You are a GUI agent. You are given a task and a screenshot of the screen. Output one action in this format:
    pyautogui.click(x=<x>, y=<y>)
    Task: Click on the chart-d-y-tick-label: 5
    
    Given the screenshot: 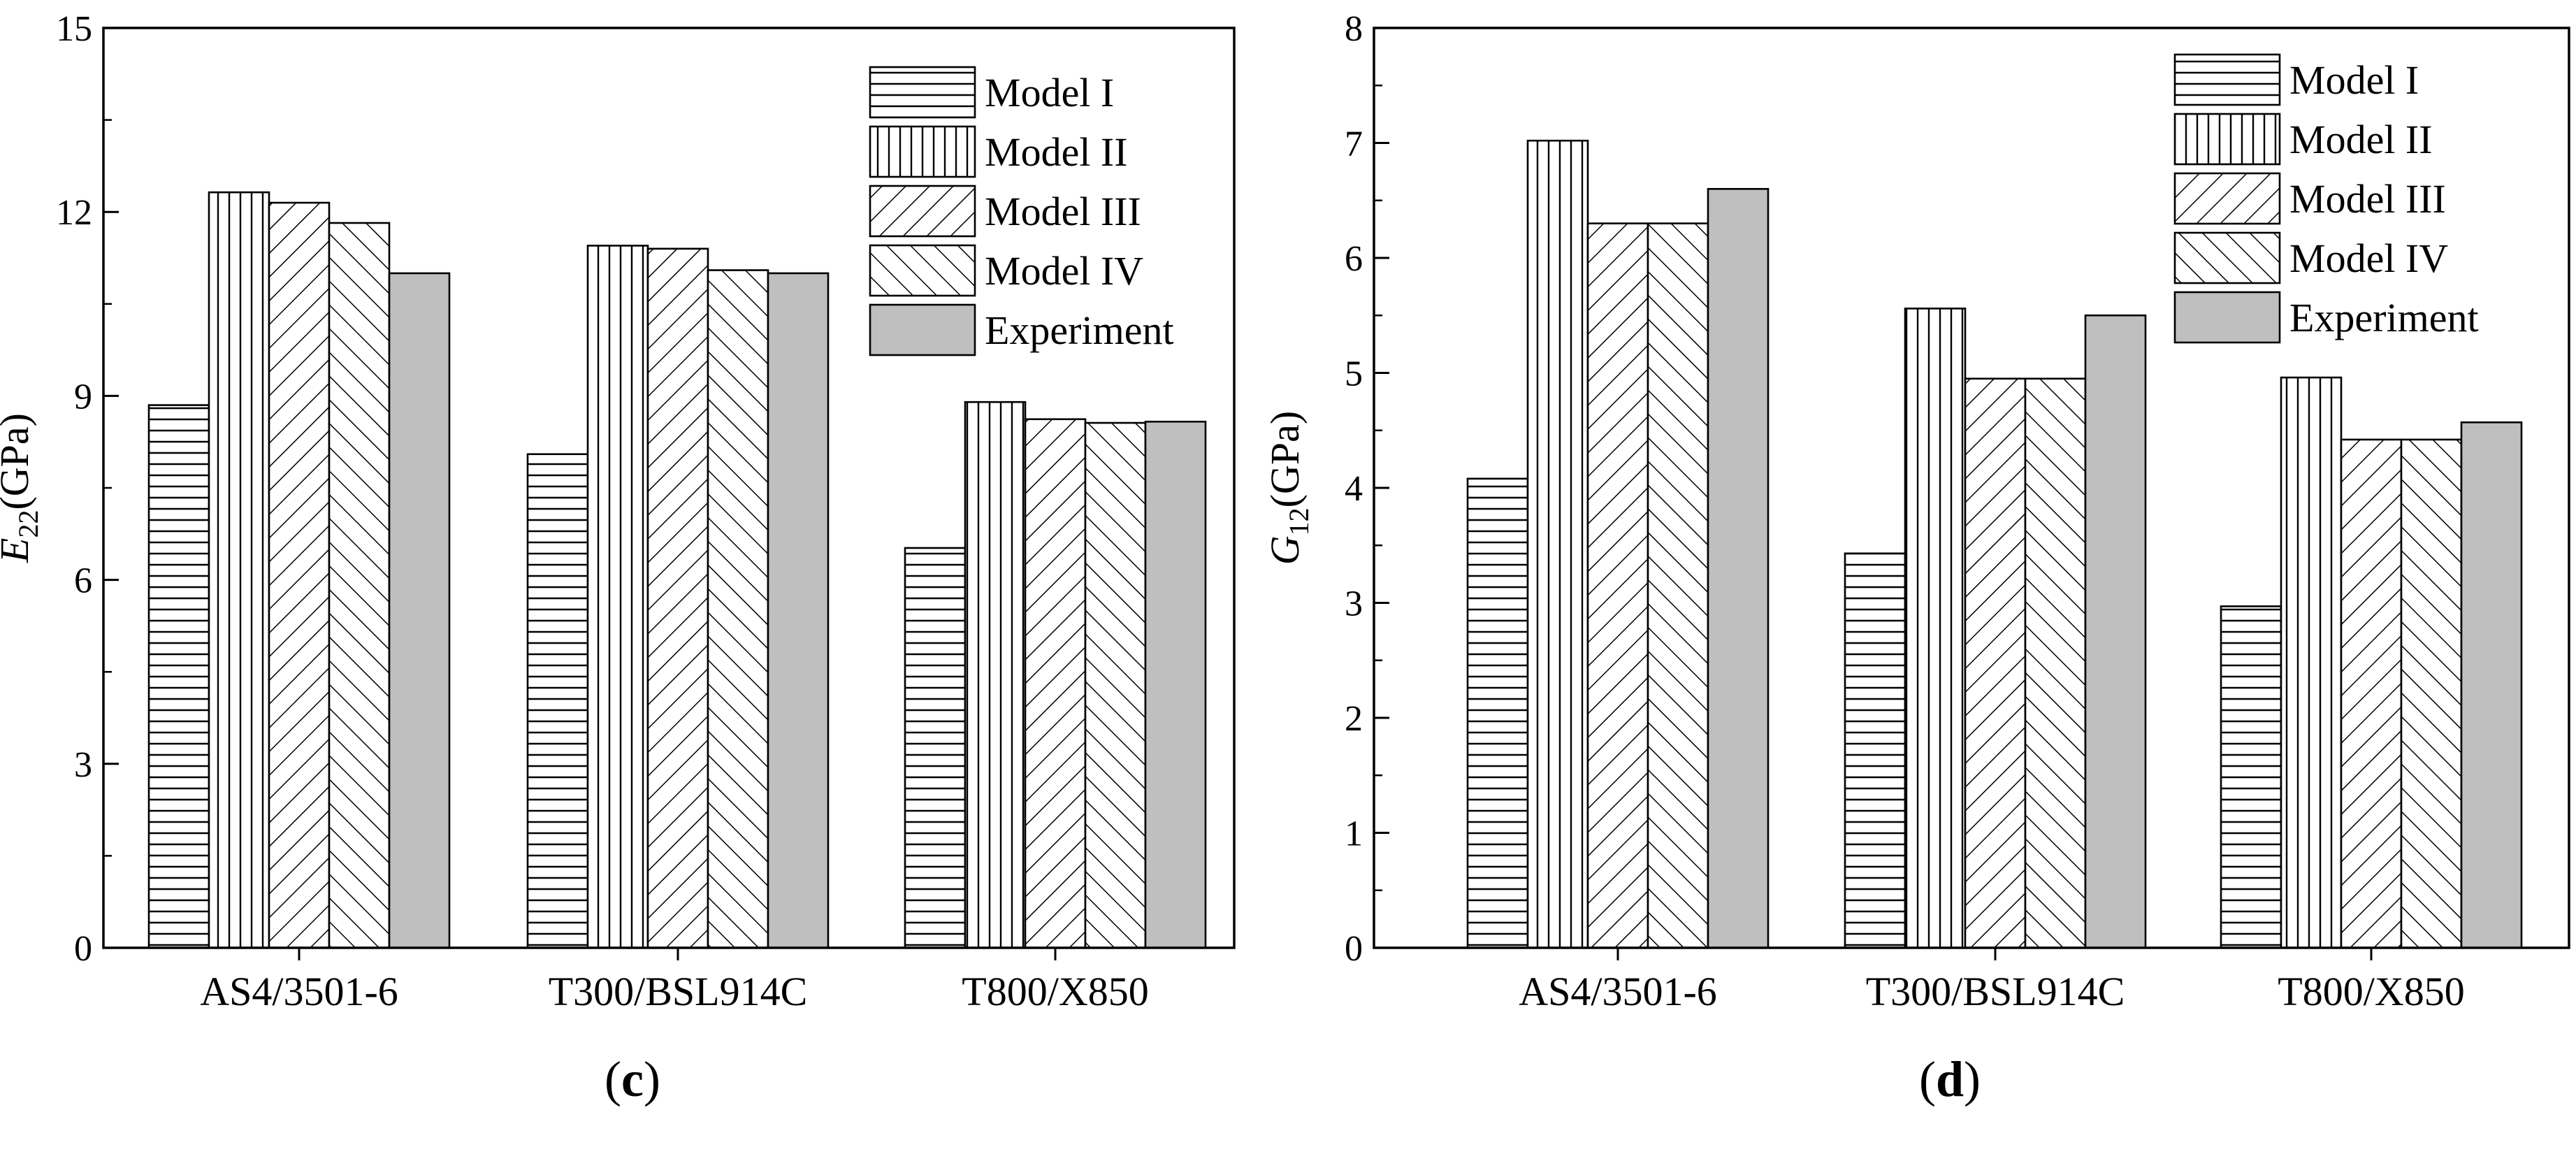 What is the action you would take?
    pyautogui.click(x=1354, y=374)
    